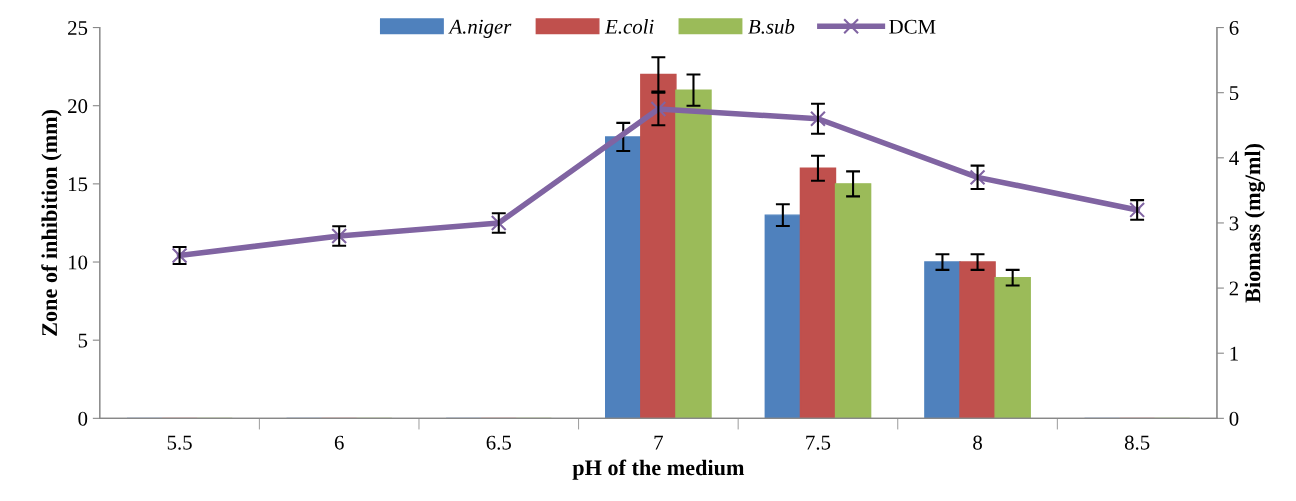 This screenshot has width=1296, height=501. I want to click on y-tick-label: 5, so click(83, 340).